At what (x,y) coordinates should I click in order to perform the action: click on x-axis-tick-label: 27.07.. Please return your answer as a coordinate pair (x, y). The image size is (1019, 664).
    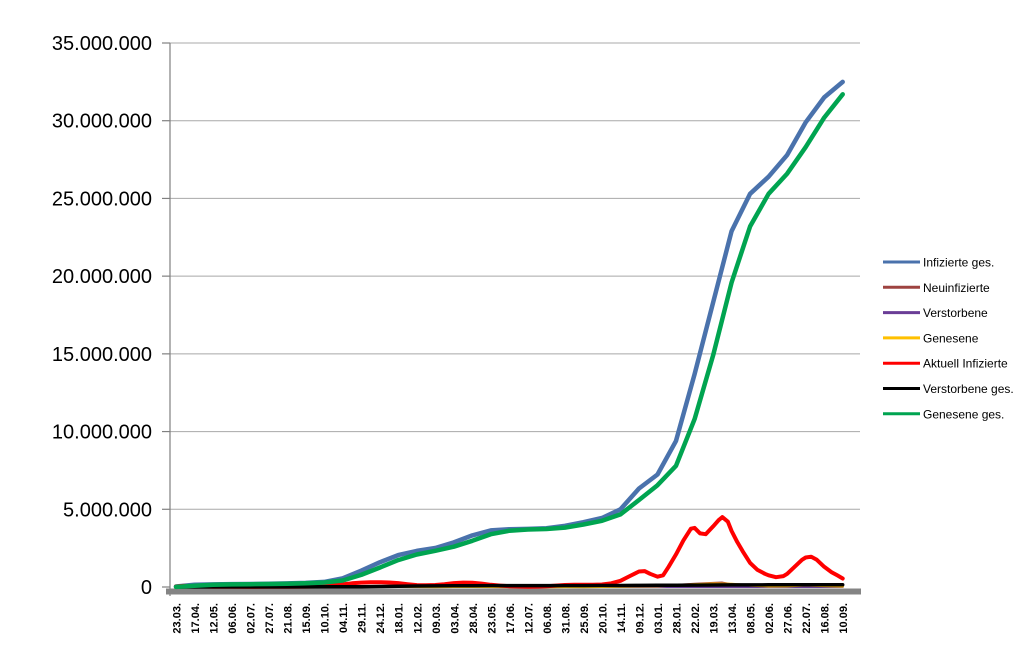
    Looking at the image, I should click on (270, 618).